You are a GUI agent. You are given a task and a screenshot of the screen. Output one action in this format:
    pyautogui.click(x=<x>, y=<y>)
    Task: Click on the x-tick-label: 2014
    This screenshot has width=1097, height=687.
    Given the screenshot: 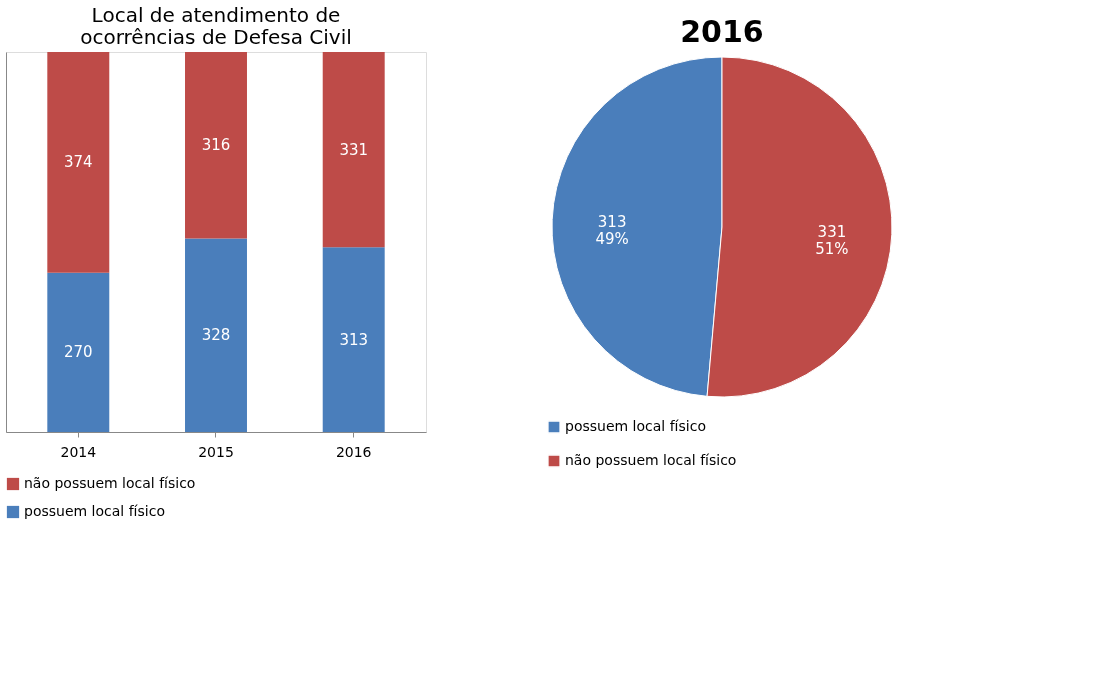 What is the action you would take?
    pyautogui.click(x=78, y=451)
    